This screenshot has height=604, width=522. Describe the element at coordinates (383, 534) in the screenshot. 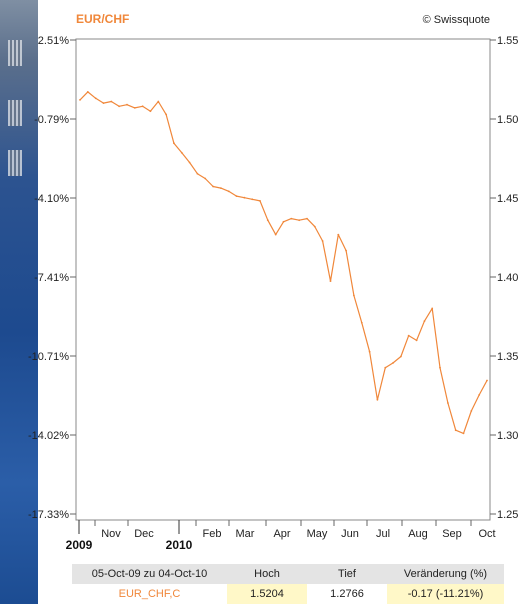

I see `x-tick-label: Jul` at that location.